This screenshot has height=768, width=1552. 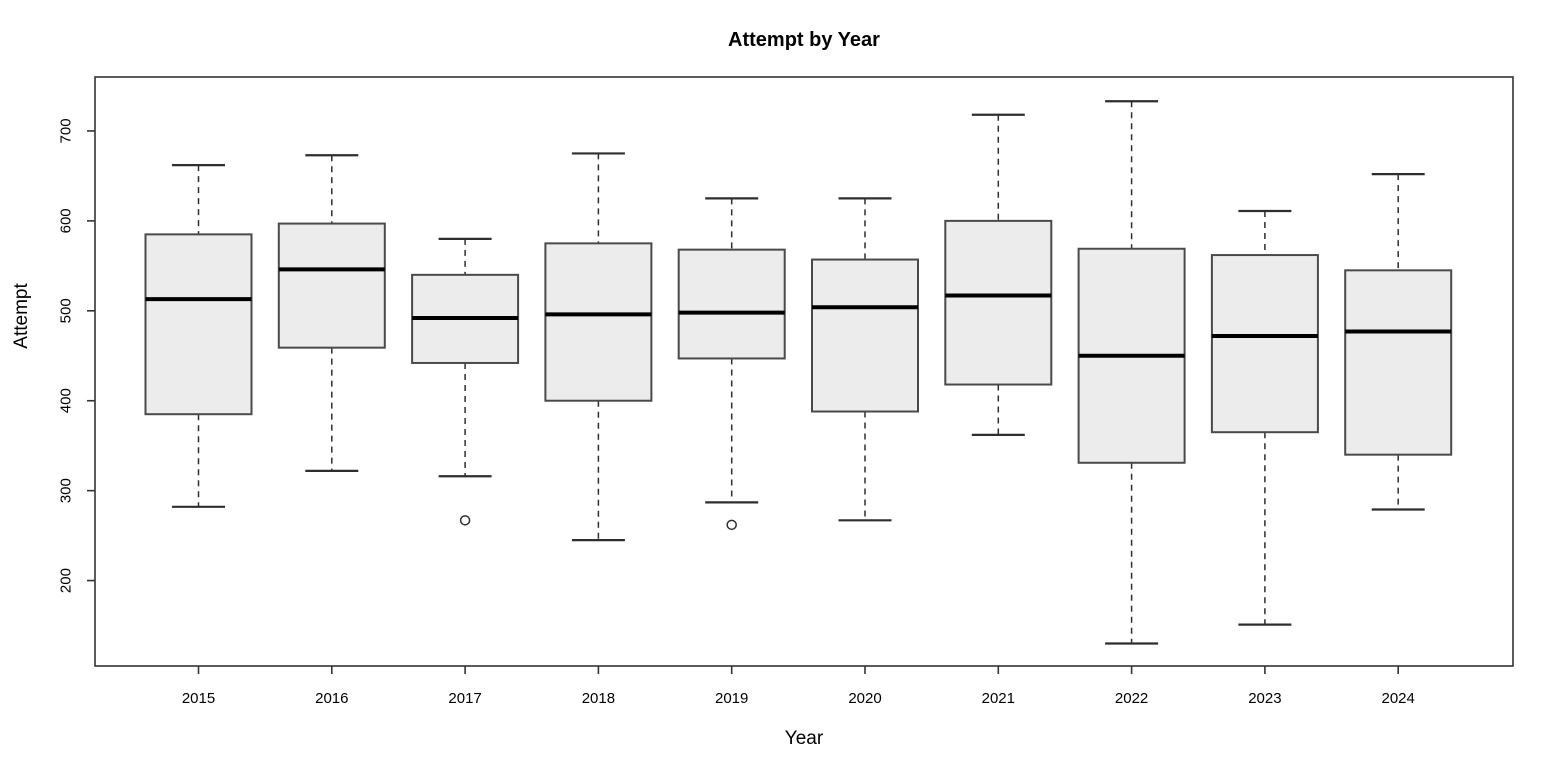 What do you see at coordinates (198, 324) in the screenshot?
I see `iqr-box-2015` at bounding box center [198, 324].